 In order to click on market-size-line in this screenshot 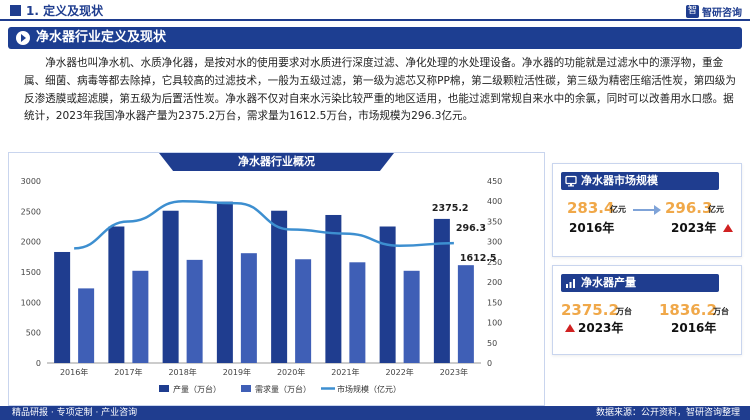, I will do `click(264, 224)`.